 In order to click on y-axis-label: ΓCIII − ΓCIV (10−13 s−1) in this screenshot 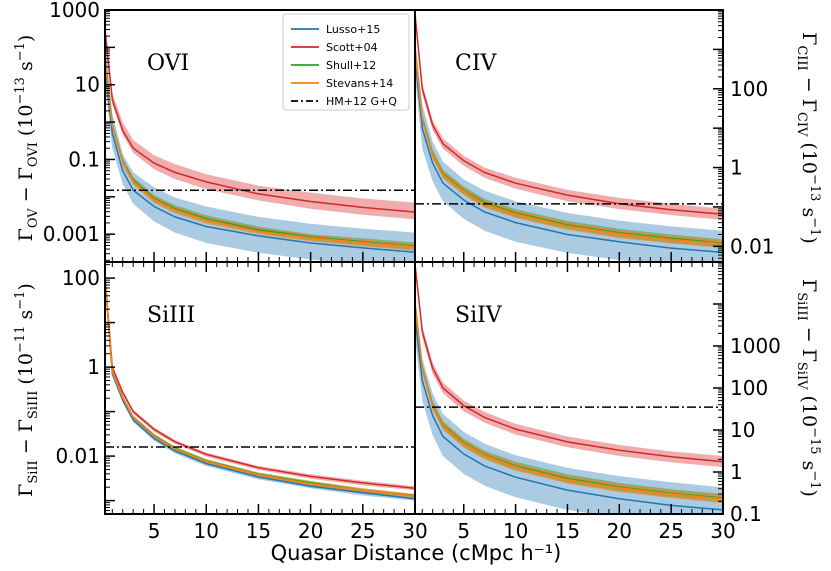, I will do `click(808, 138)`.